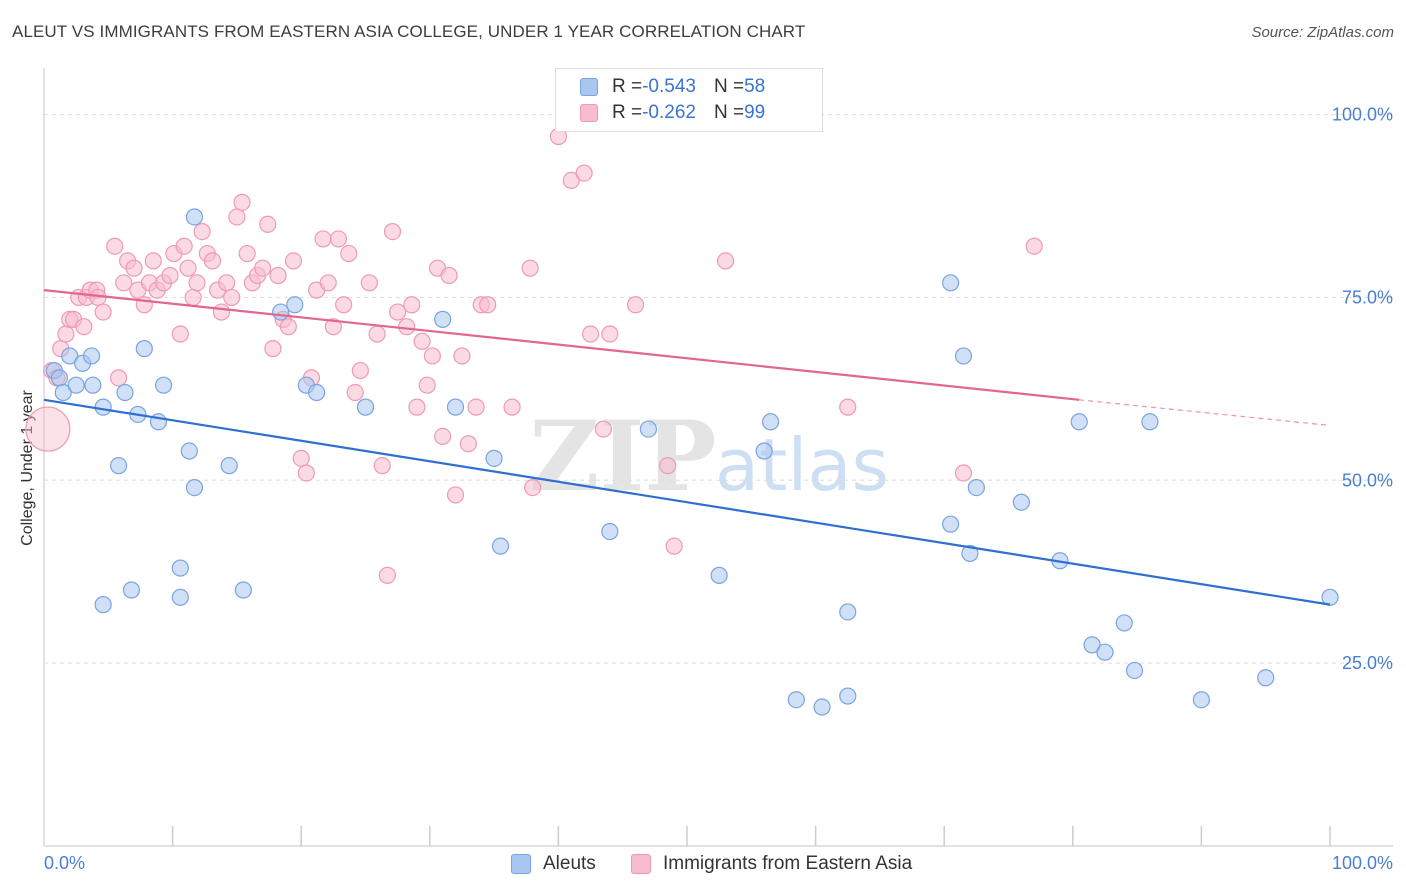 This screenshot has width=1406, height=892. I want to click on stats-row-immigrants: R = -0.262 N = 99, so click(672, 113).